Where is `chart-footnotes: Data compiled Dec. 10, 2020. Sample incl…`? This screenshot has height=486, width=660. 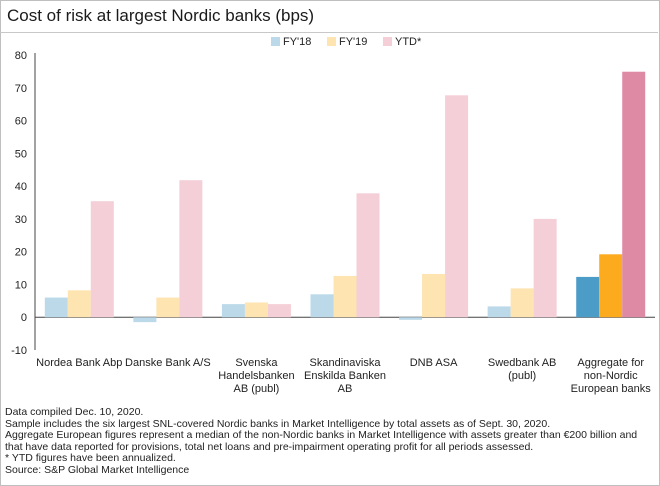 chart-footnotes: Data compiled Dec. 10, 2020. Sample incl… is located at coordinates (329, 441).